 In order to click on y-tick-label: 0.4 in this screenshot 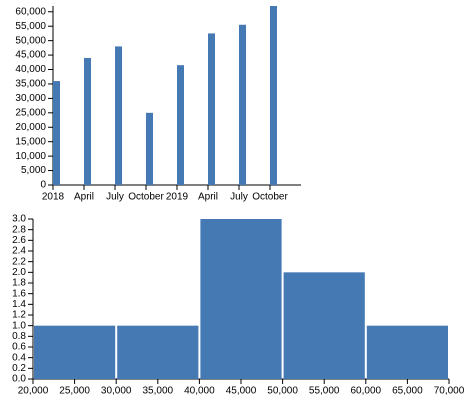, I will do `click(19, 357)`.